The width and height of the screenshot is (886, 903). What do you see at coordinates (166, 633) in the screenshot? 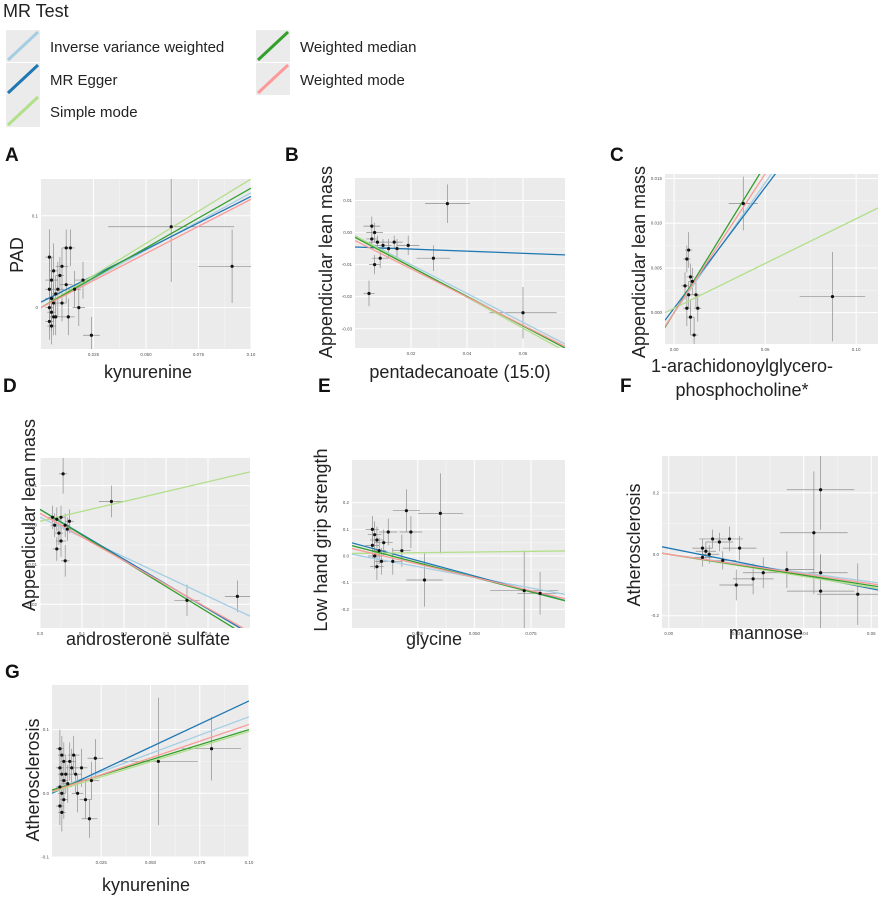
I see `x-tick-label: 0.3` at bounding box center [166, 633].